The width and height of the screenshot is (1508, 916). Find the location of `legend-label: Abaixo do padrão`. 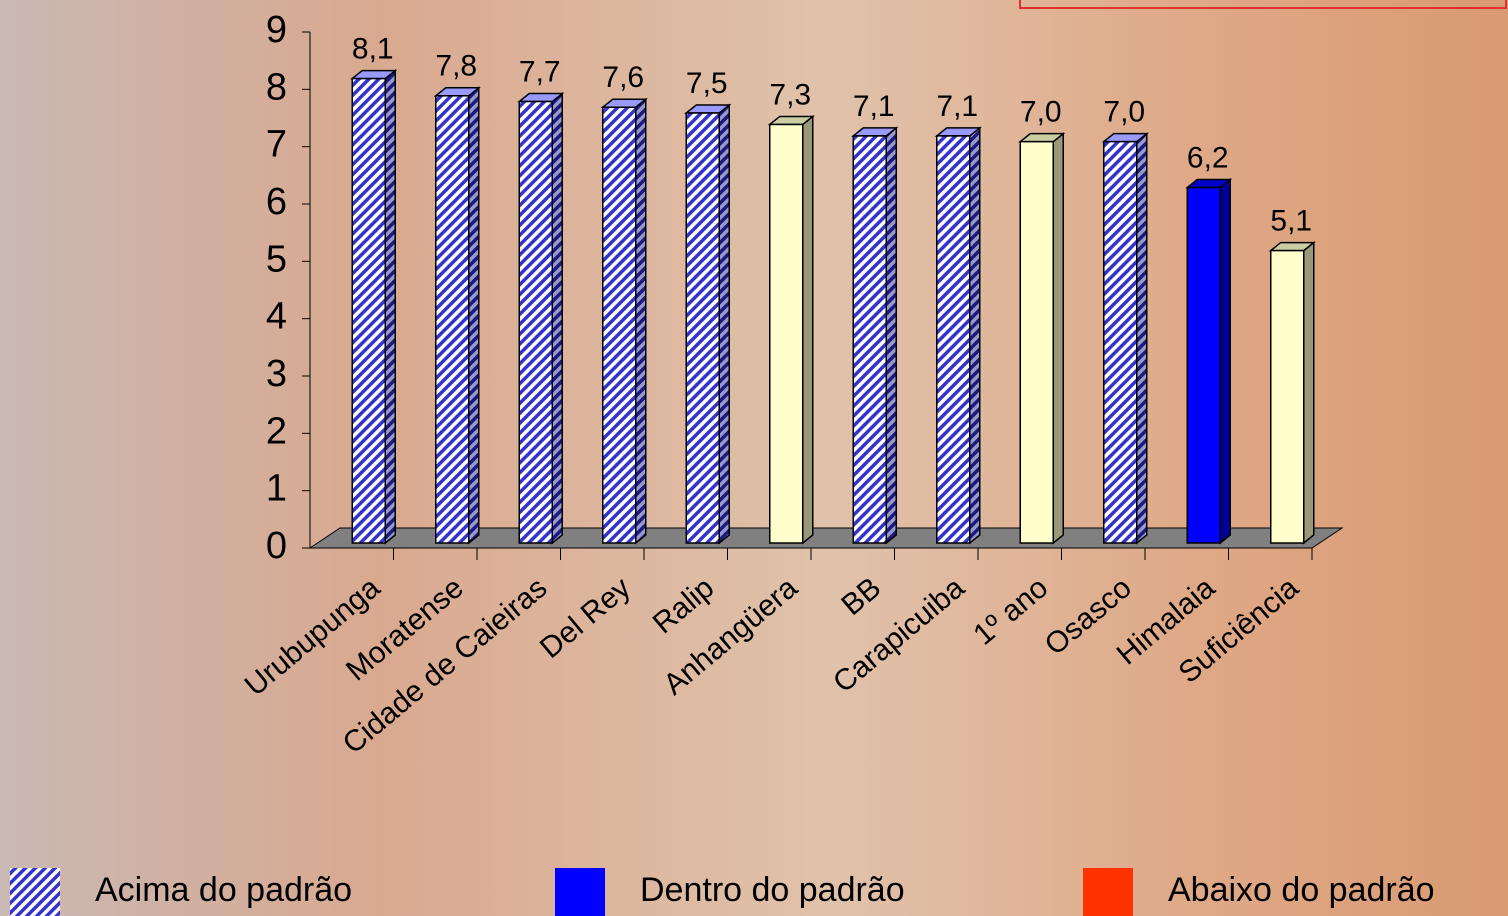

legend-label: Abaixo do padrão is located at coordinates (1301, 890).